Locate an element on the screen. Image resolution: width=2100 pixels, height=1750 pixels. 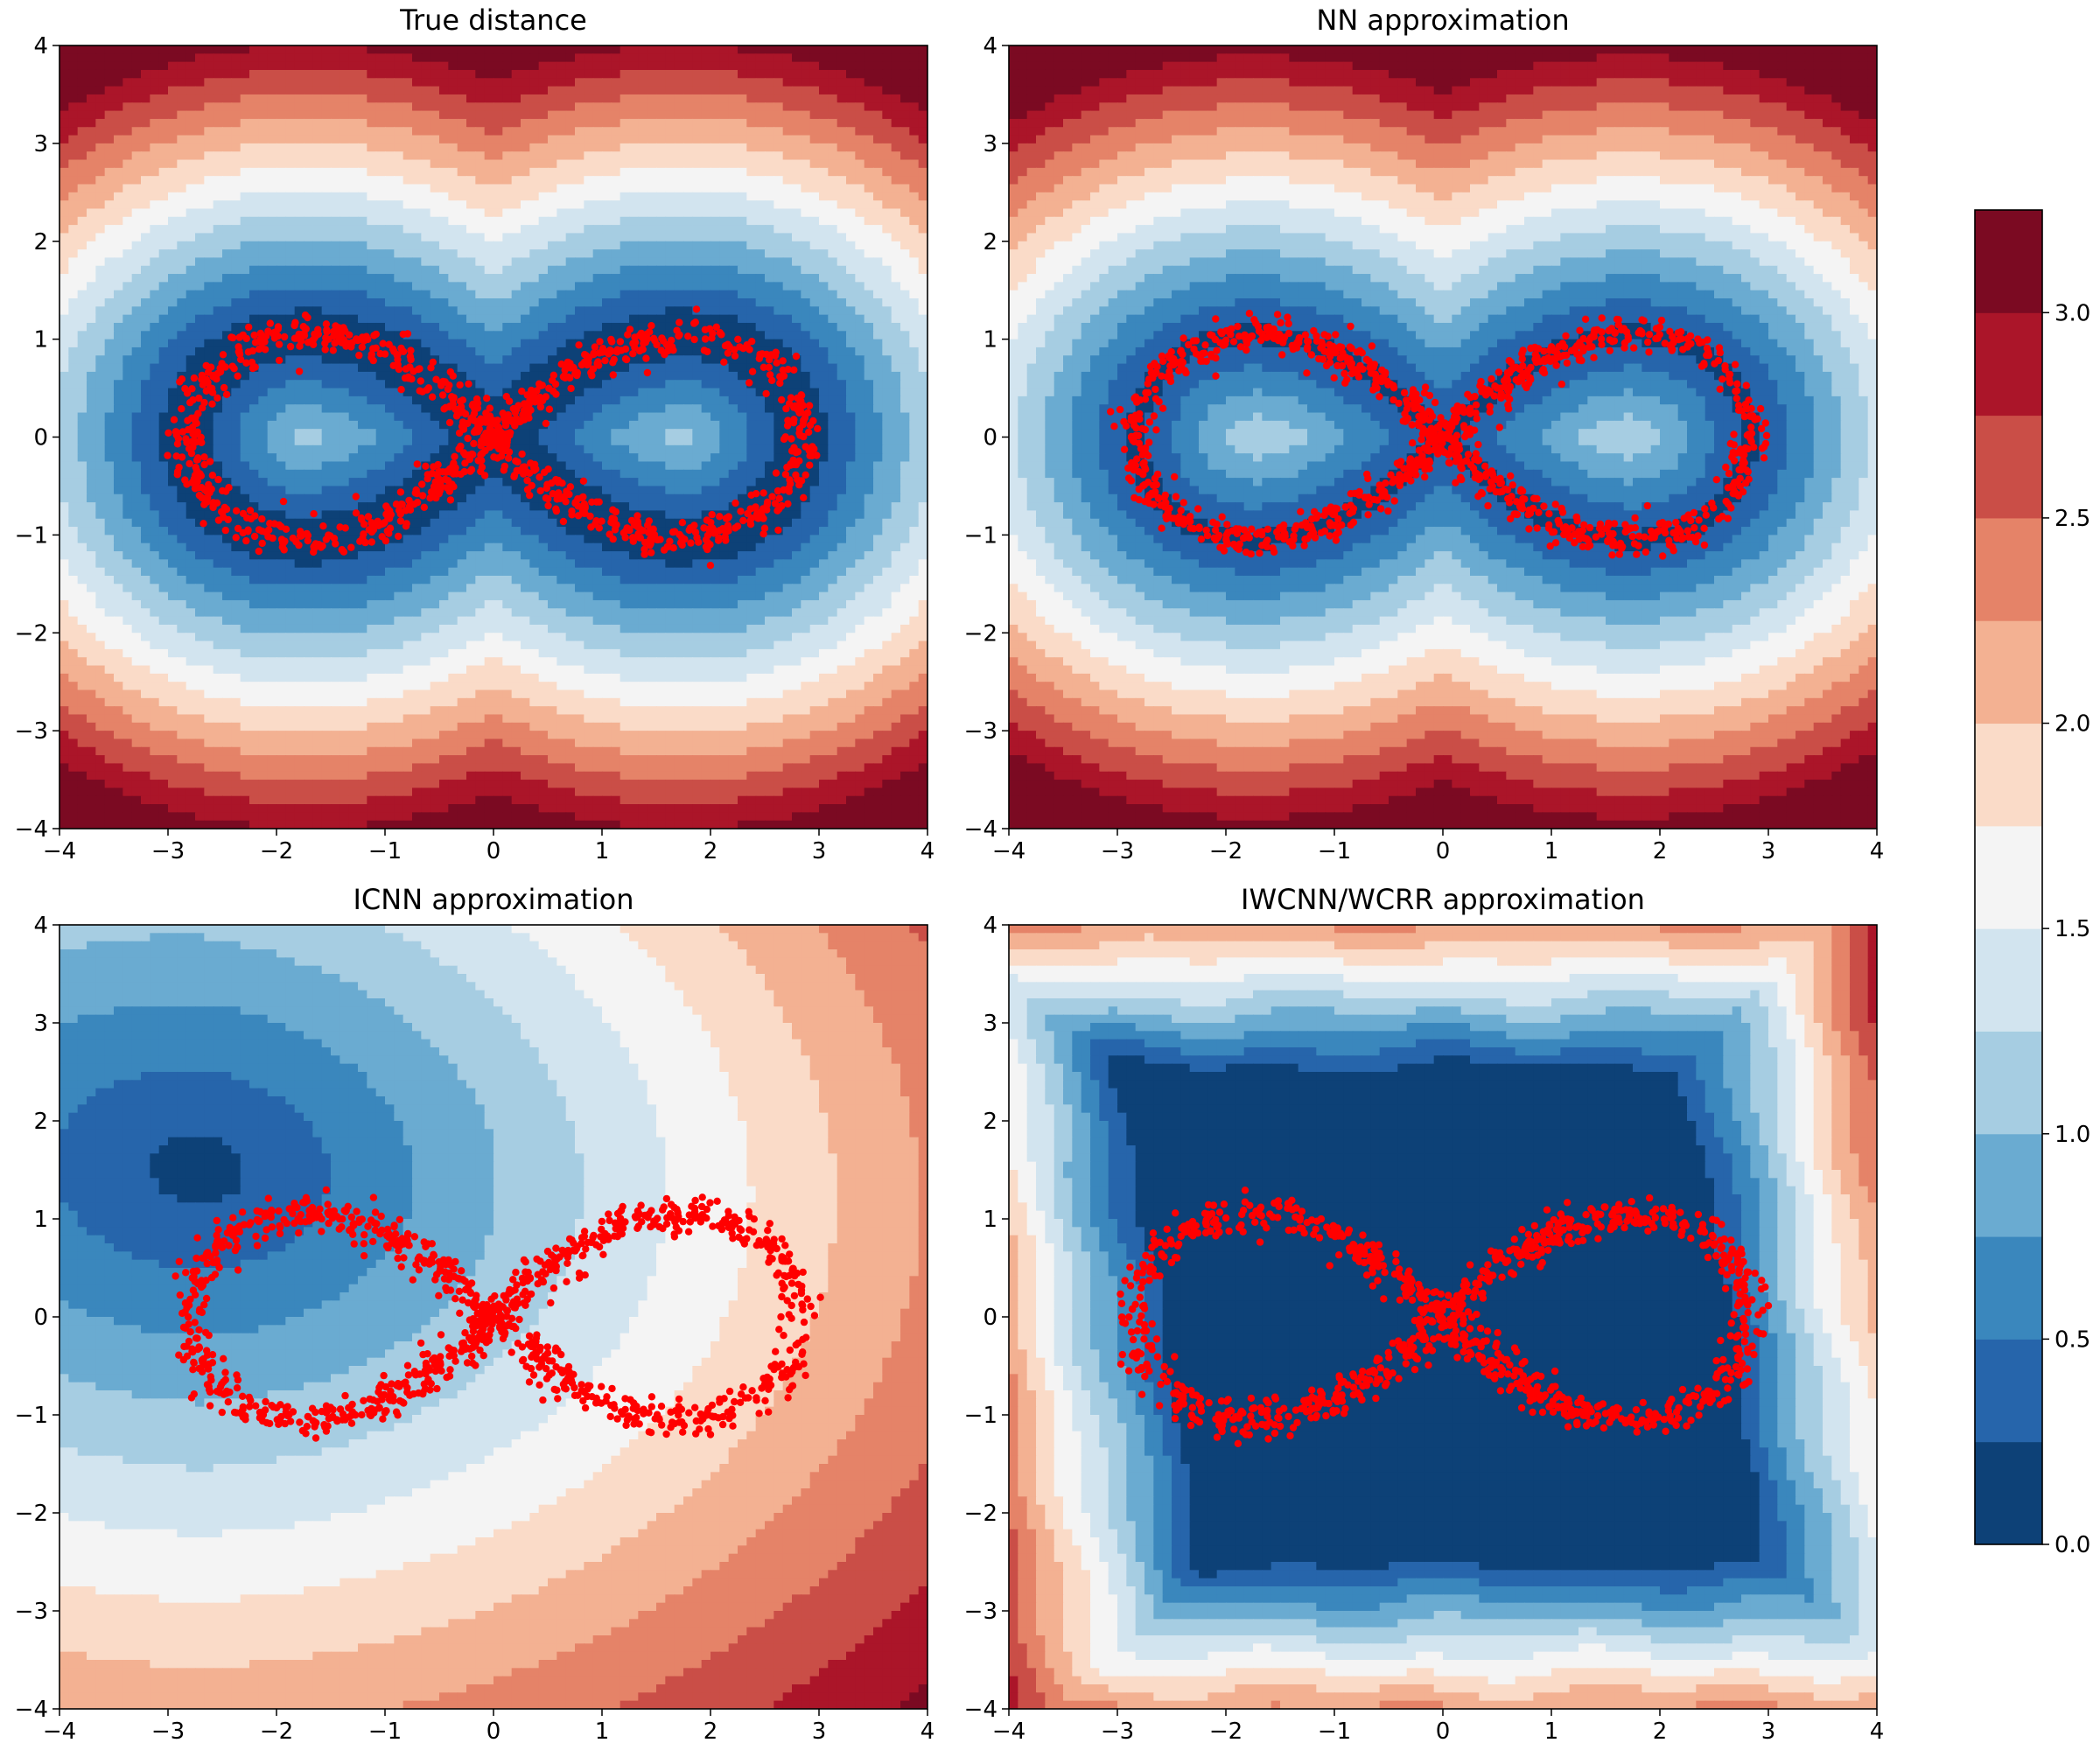
colorbar-tick-label: 1.5 is located at coordinates (2072, 929).